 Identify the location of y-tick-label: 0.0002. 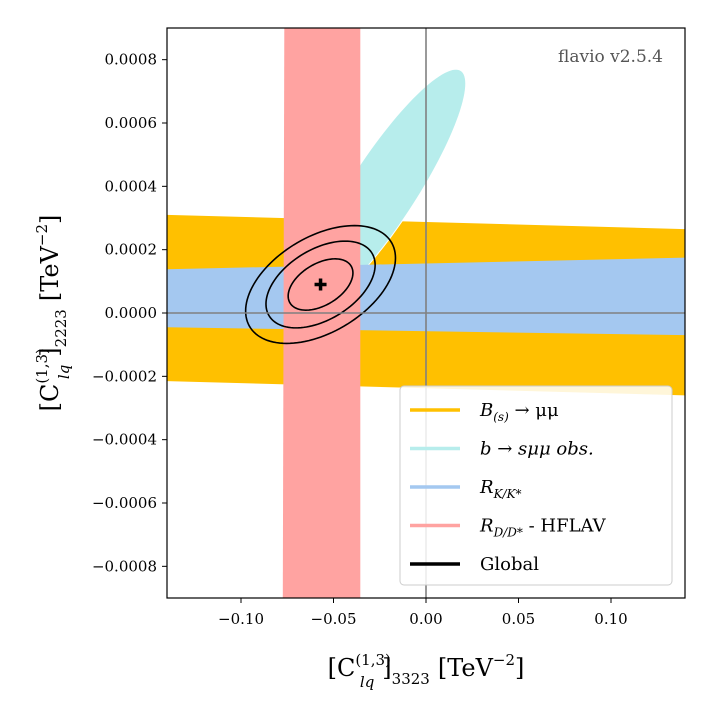
(131, 250).